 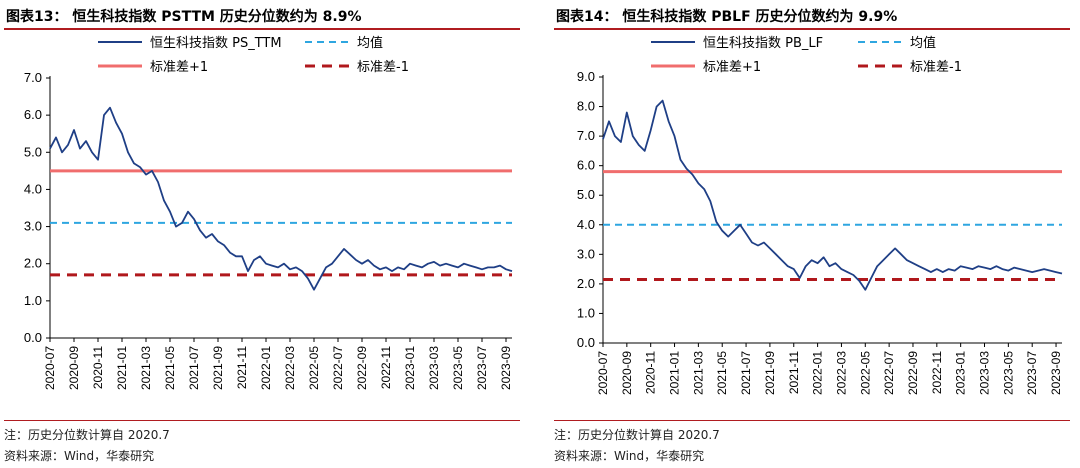 What do you see at coordinates (184, 17) in the screenshot?
I see `chart-title: 图表13： 恒生科技指数 PSTTM 历史分位数约为 8.9%` at bounding box center [184, 17].